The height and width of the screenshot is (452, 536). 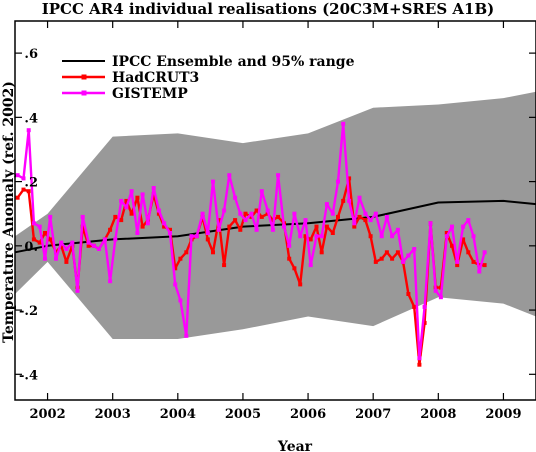 I want to click on y-axis-label: Temperature Anomaly (ref. 2002), so click(x=9, y=212).